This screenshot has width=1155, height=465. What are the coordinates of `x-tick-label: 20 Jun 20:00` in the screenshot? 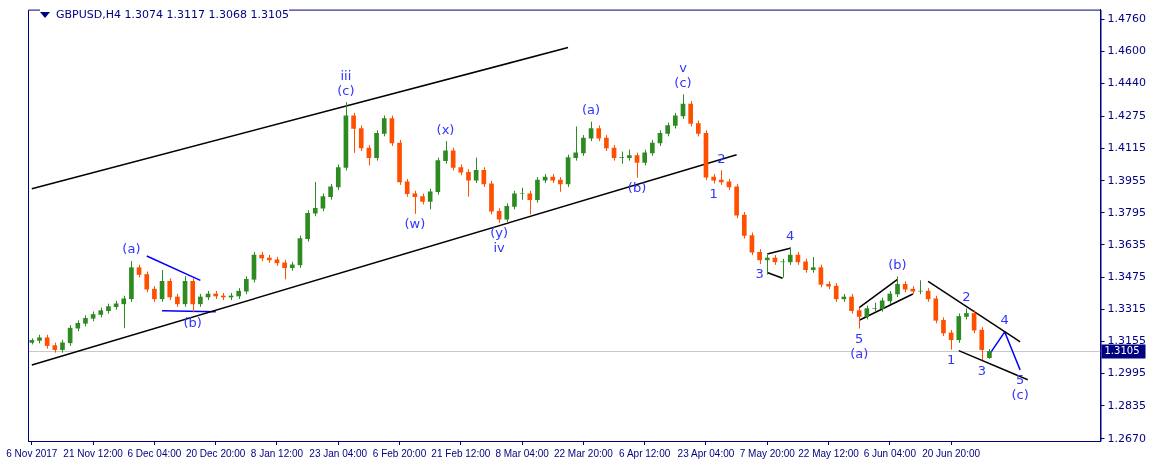 It's located at (951, 453).